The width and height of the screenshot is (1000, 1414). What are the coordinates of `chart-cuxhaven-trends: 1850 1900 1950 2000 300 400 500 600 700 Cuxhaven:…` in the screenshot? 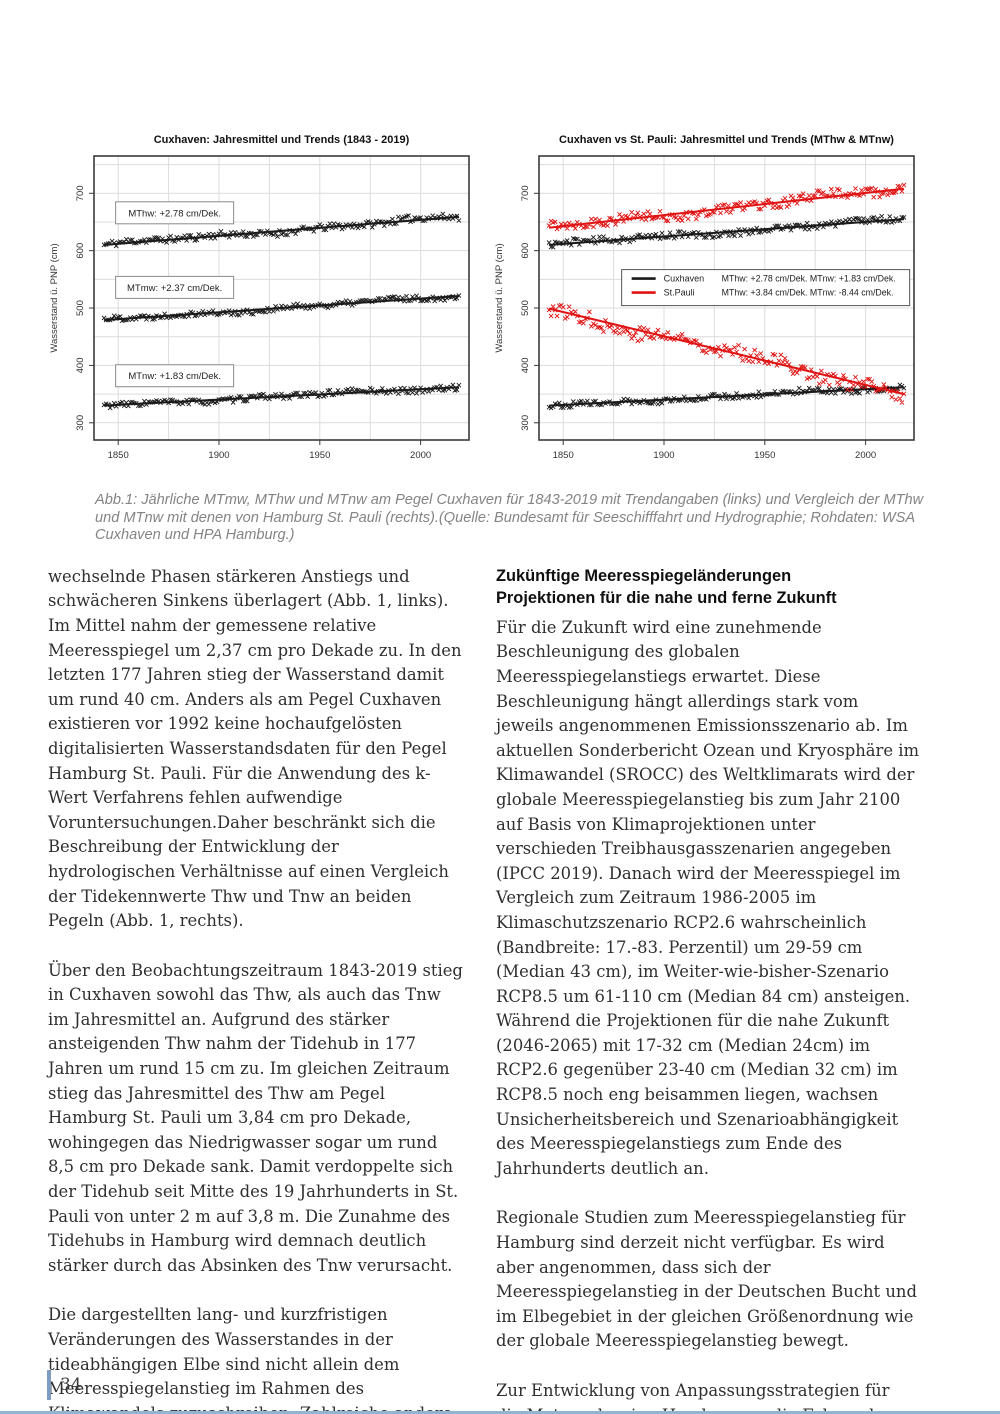 It's located at (259, 297).